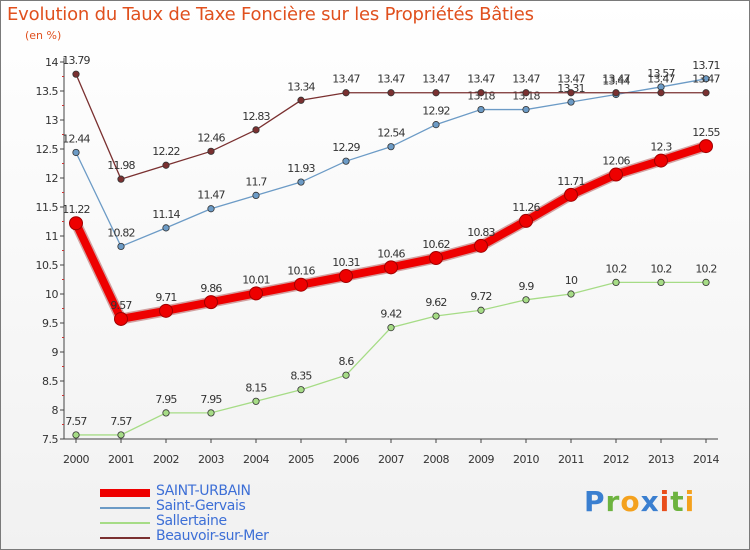  Describe the element at coordinates (47, 207) in the screenshot. I see `y-tick-label: 11.5` at that location.